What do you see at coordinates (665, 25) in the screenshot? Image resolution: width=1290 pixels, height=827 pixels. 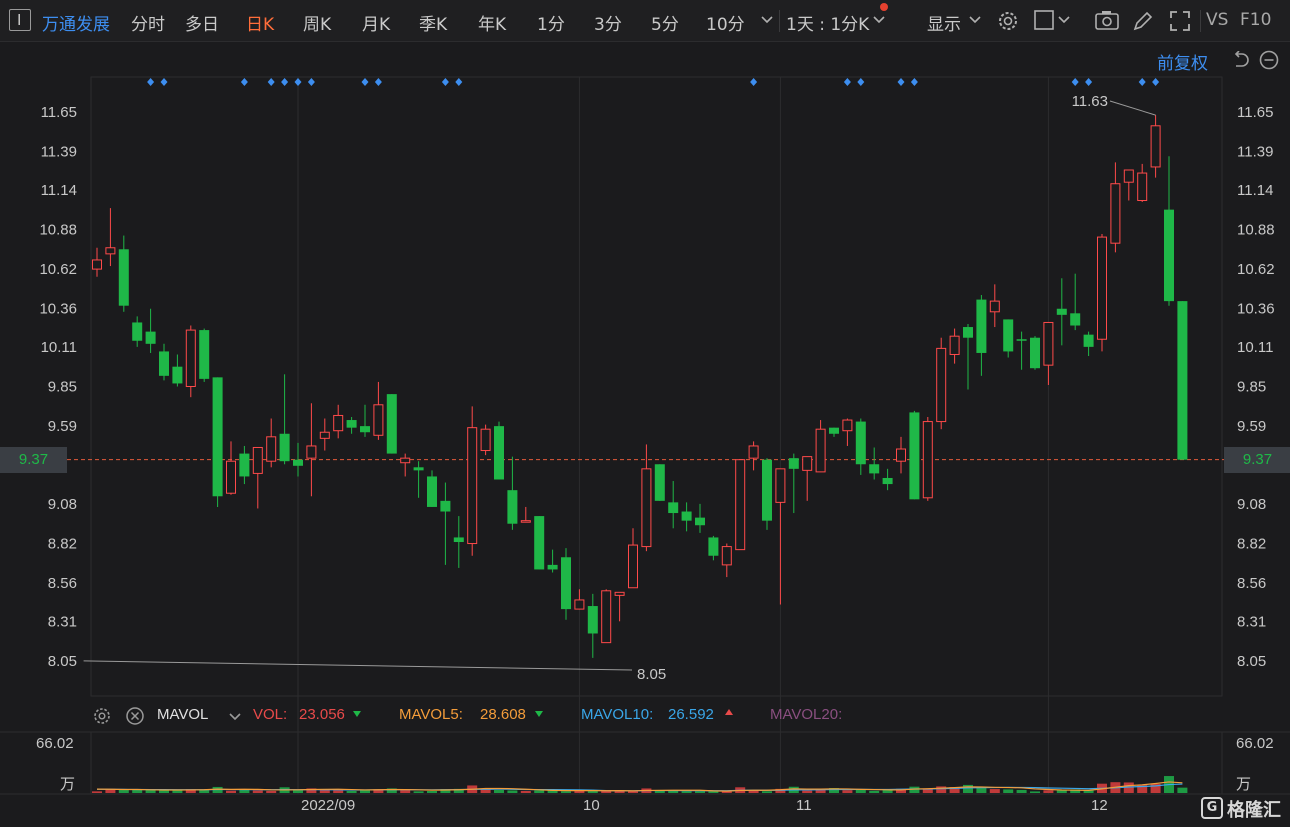 I see `tab-period-5min: 5分` at bounding box center [665, 25].